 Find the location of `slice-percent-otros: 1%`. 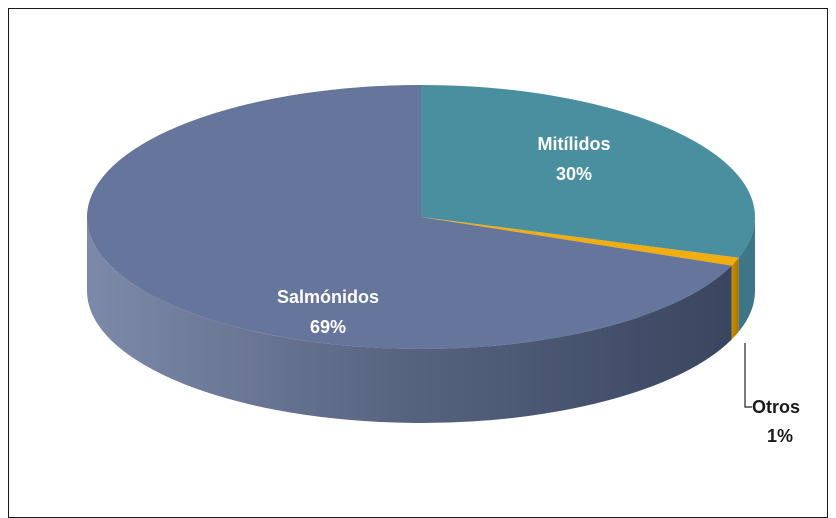

slice-percent-otros: 1% is located at coordinates (780, 436).